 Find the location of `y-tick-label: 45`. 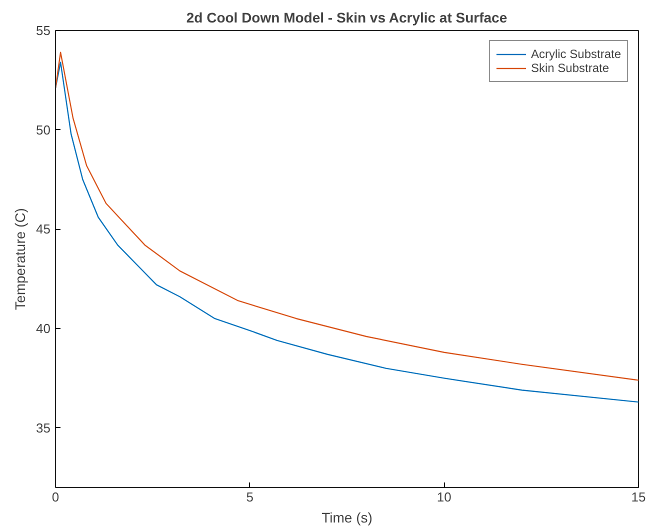

y-tick-label: 45 is located at coordinates (43, 229).